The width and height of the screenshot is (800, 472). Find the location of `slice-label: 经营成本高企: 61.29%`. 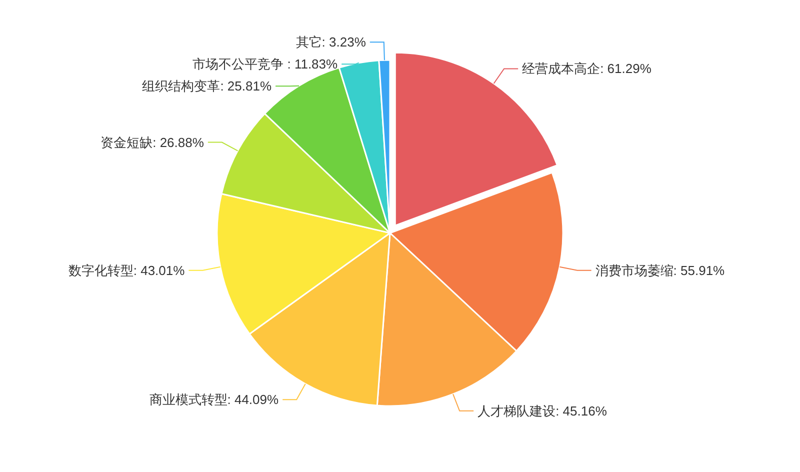

slice-label: 经营成本高企: 61.29% is located at coordinates (587, 68).